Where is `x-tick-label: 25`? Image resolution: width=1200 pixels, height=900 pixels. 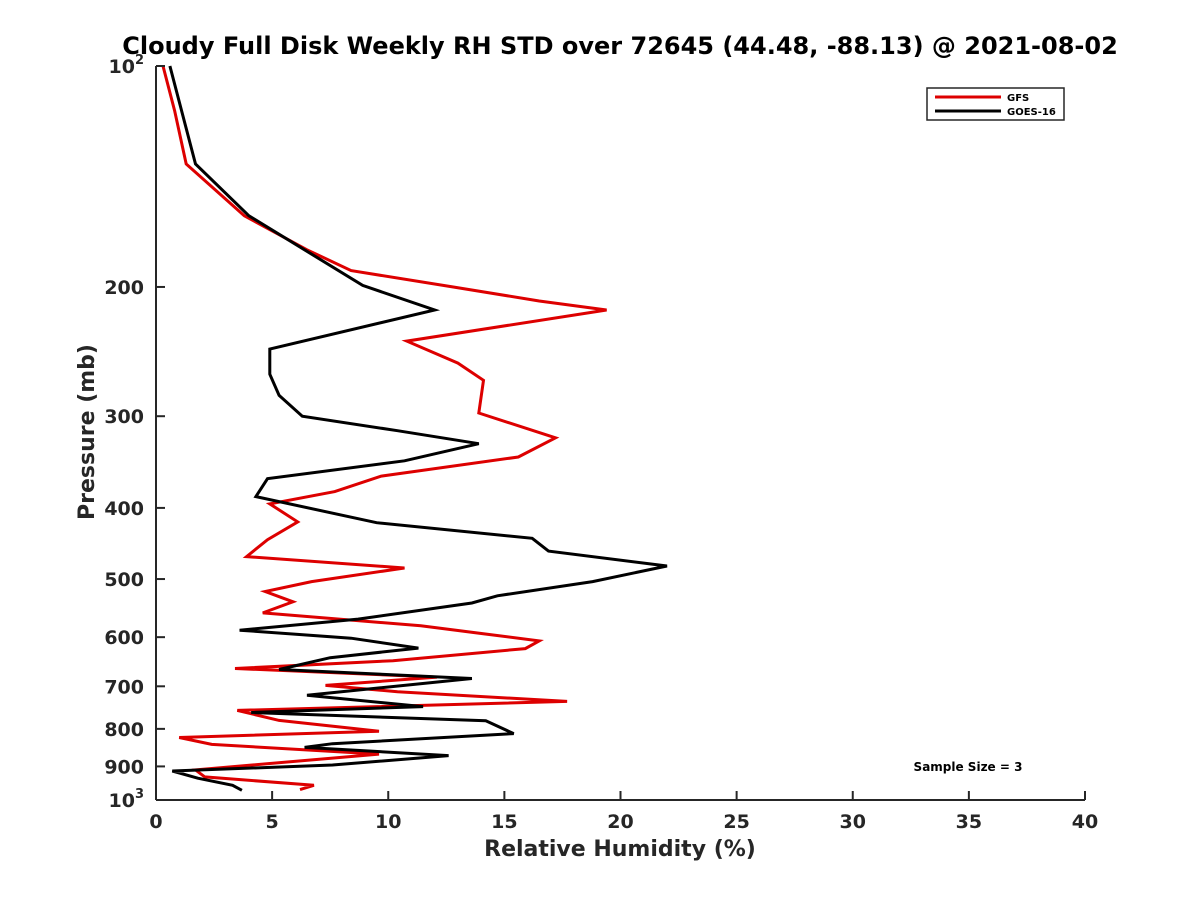 x-tick-label: 25 is located at coordinates (736, 822).